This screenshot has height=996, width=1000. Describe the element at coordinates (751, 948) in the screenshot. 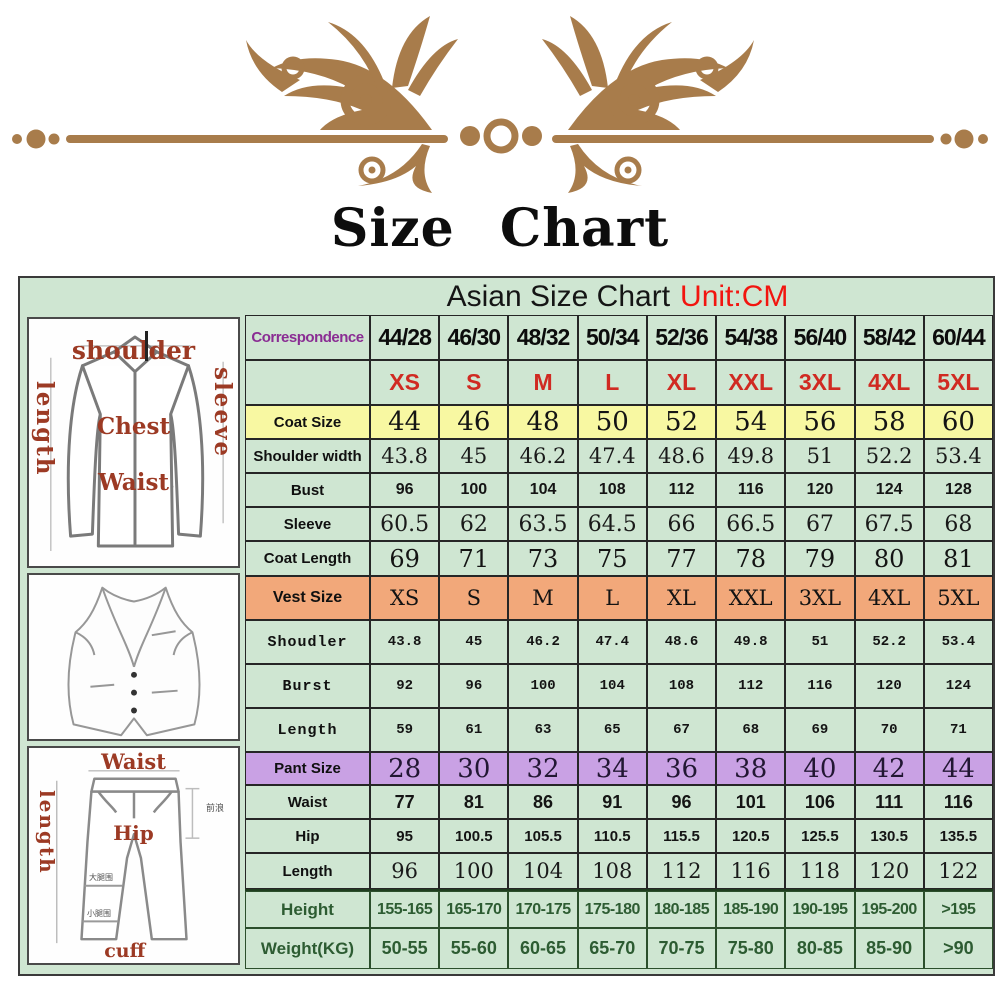

I see `cell-value: 75-80` at that location.